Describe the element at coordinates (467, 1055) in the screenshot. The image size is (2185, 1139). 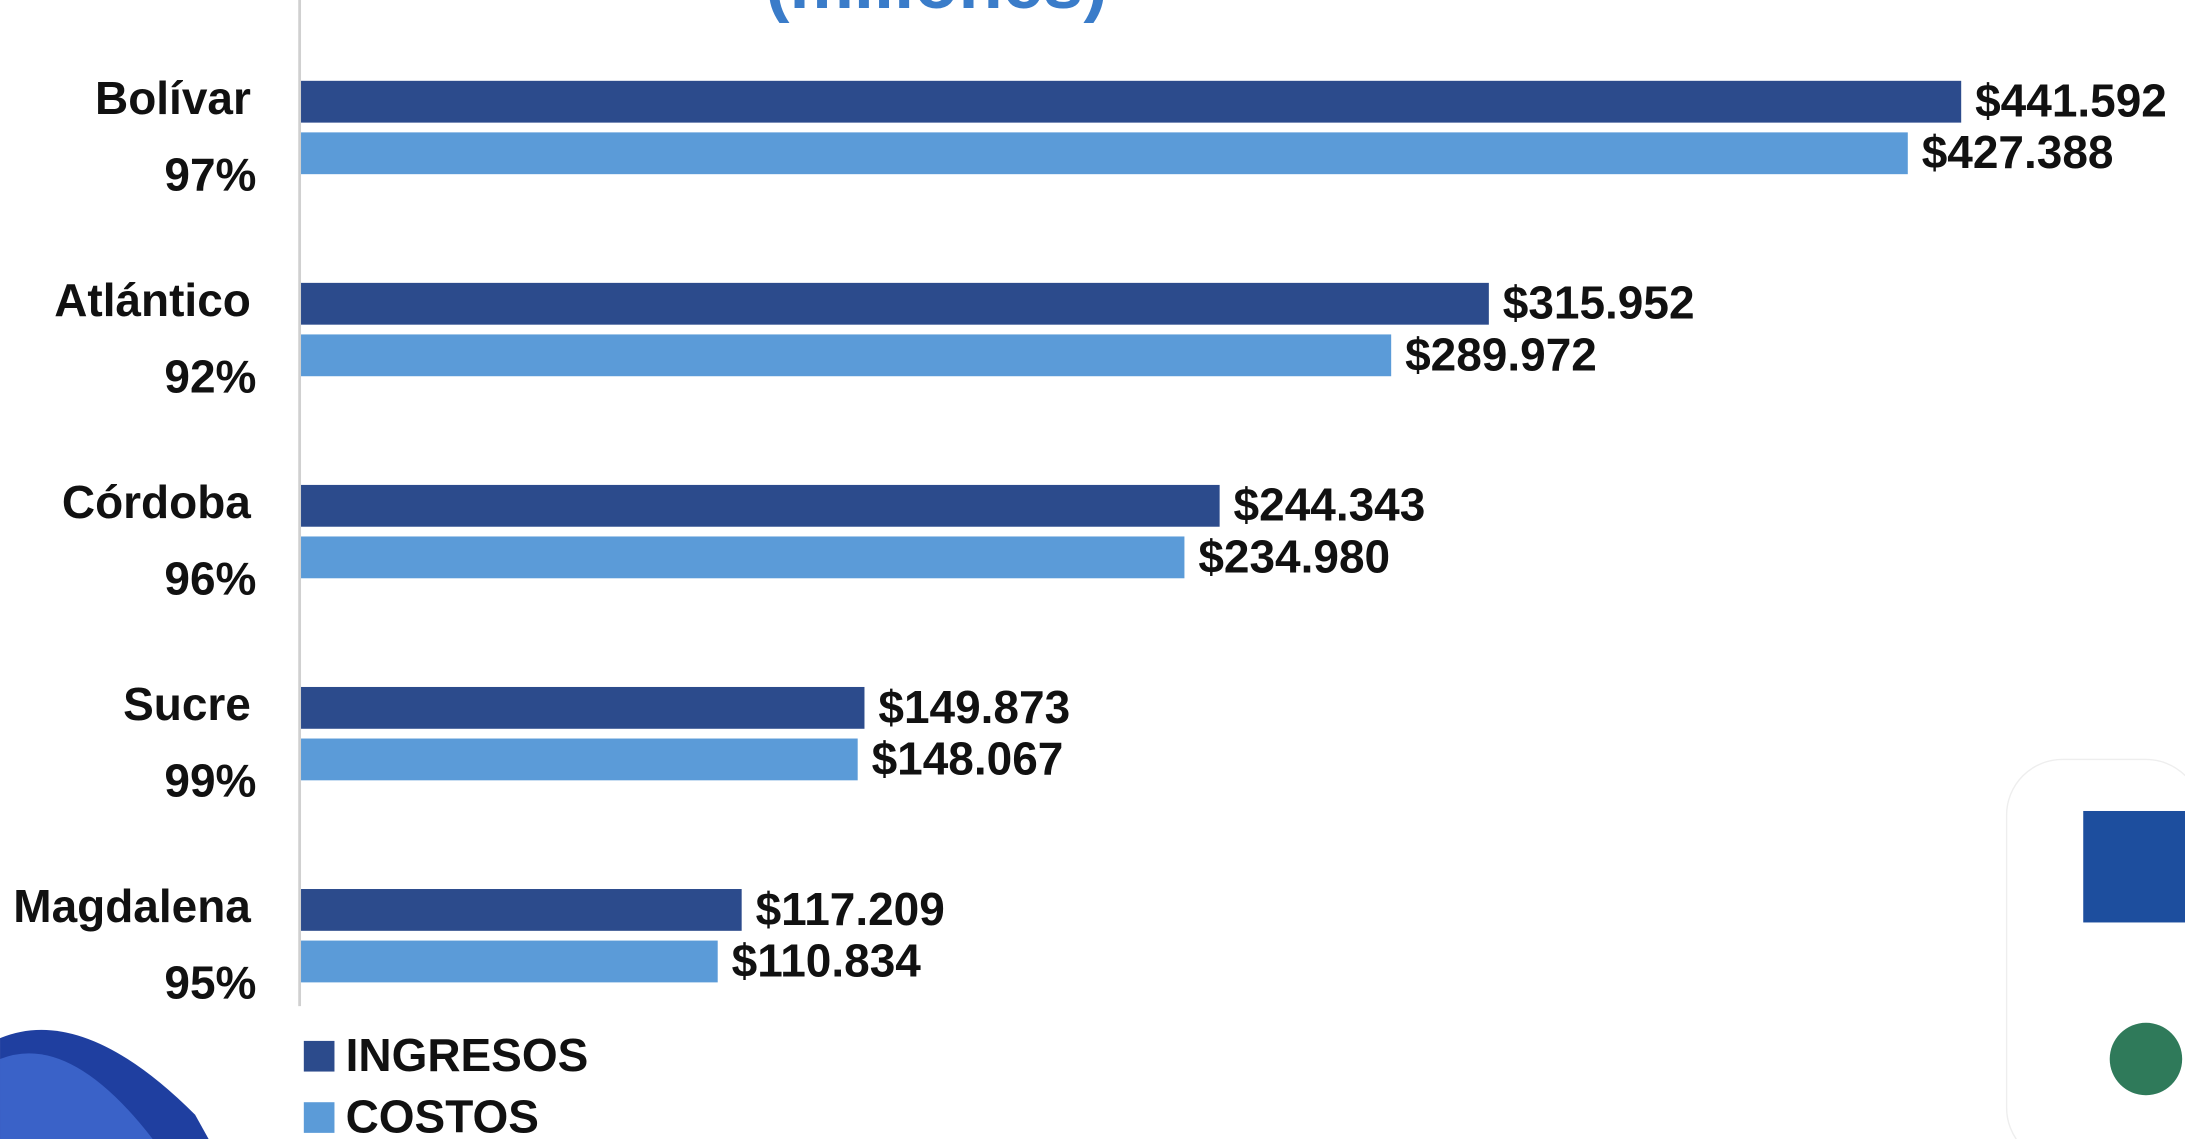
I see `legend-label: INGRESOS` at that location.